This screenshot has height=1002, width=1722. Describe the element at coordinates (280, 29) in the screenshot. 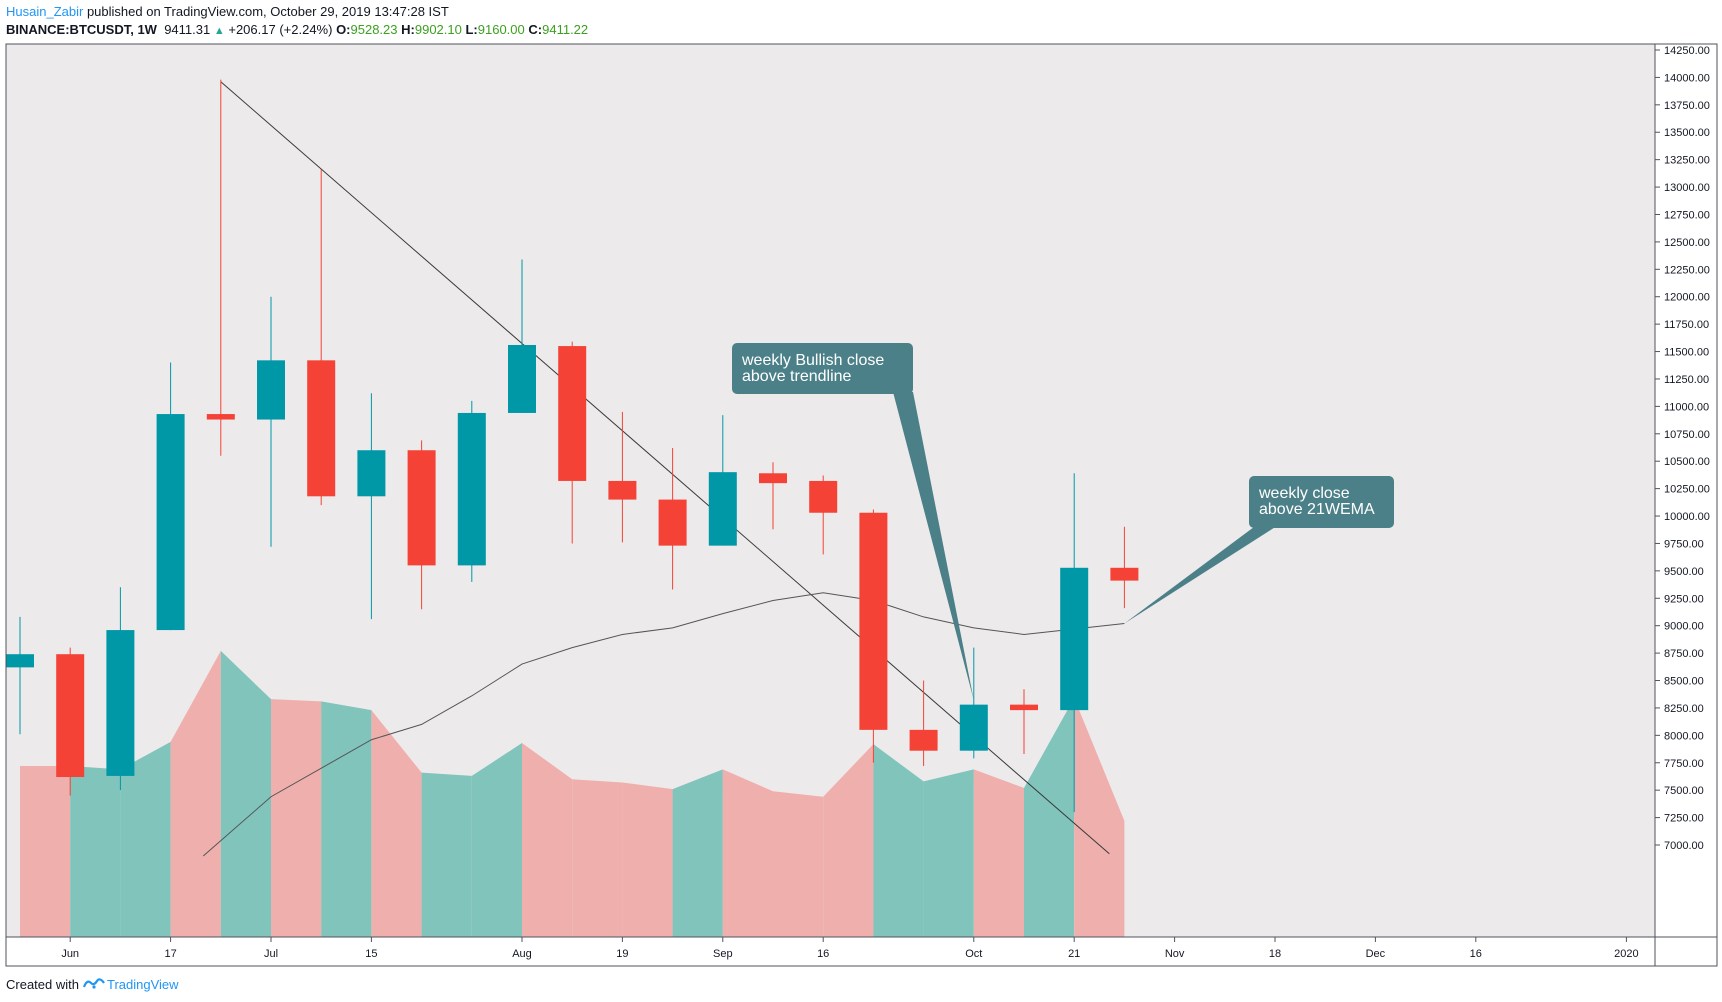

I see `price-change: +206.17 (+2.24%)` at that location.